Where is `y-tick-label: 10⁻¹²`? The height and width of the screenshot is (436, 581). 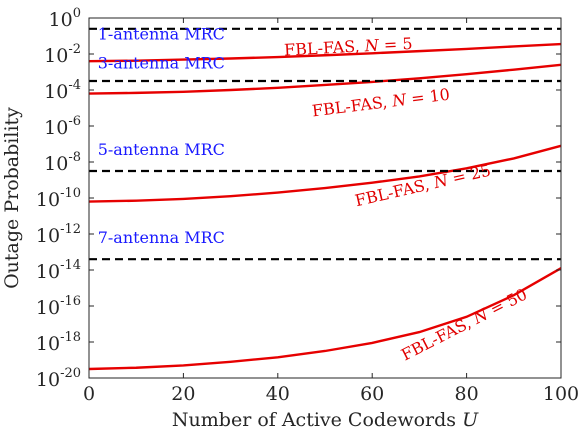
y-tick-label: 10⁻¹² is located at coordinates (58, 234).